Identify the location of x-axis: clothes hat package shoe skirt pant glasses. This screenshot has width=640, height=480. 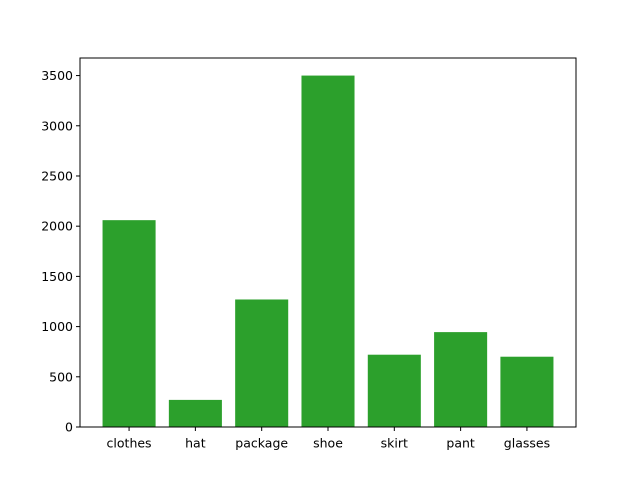
(328, 439).